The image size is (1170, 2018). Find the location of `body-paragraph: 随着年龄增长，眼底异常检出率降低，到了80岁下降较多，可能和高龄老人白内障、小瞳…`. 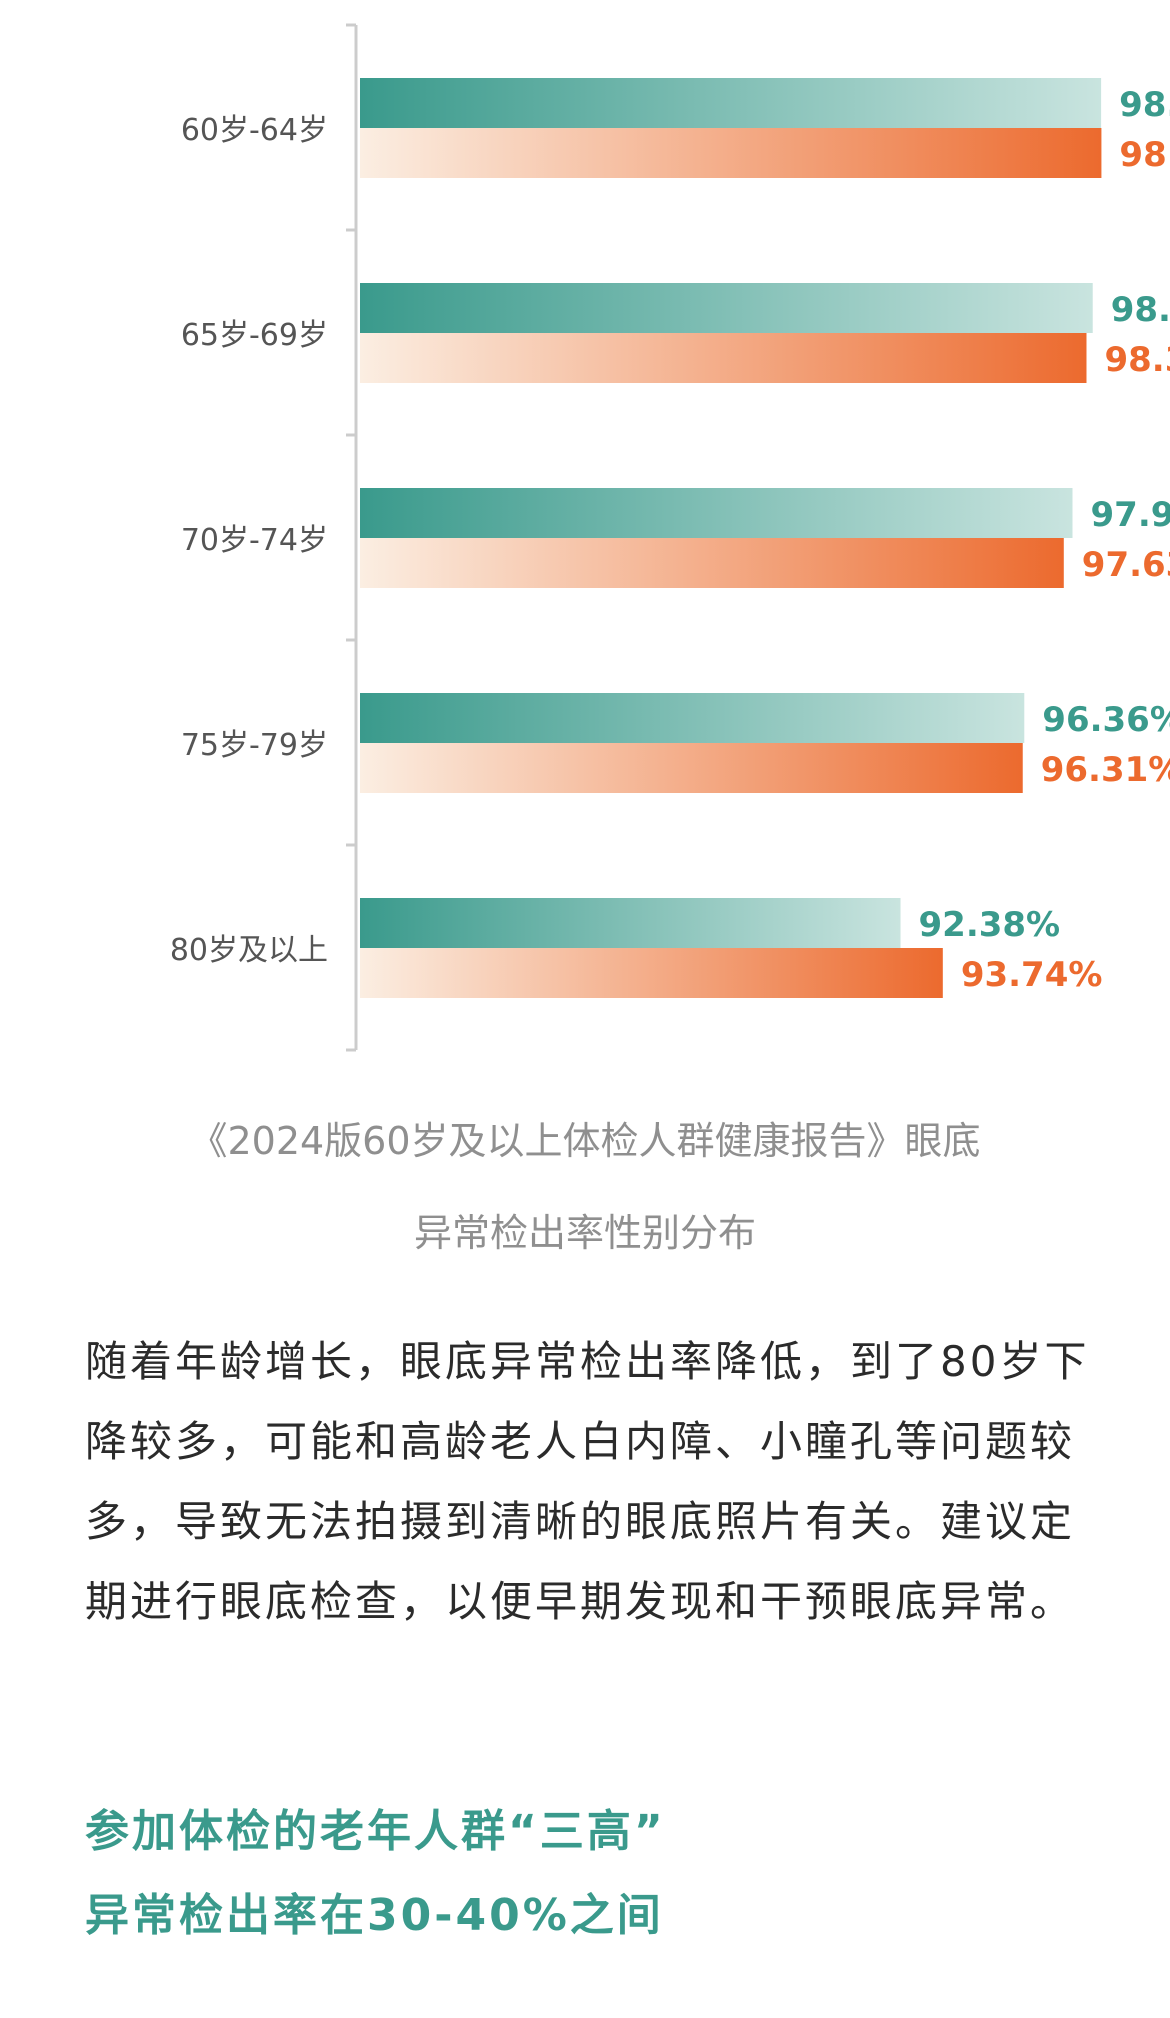

body-paragraph: 随着年龄增长，眼底异常检出率降低，到了80岁下降较多，可能和高龄老人白内障、小瞳… is located at coordinates (587, 1481).